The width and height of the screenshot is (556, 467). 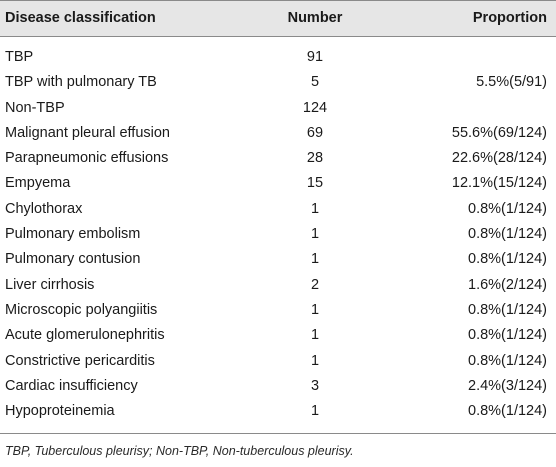 What do you see at coordinates (499, 183) in the screenshot?
I see `cell-proportion: 12.1%(15/124)` at bounding box center [499, 183].